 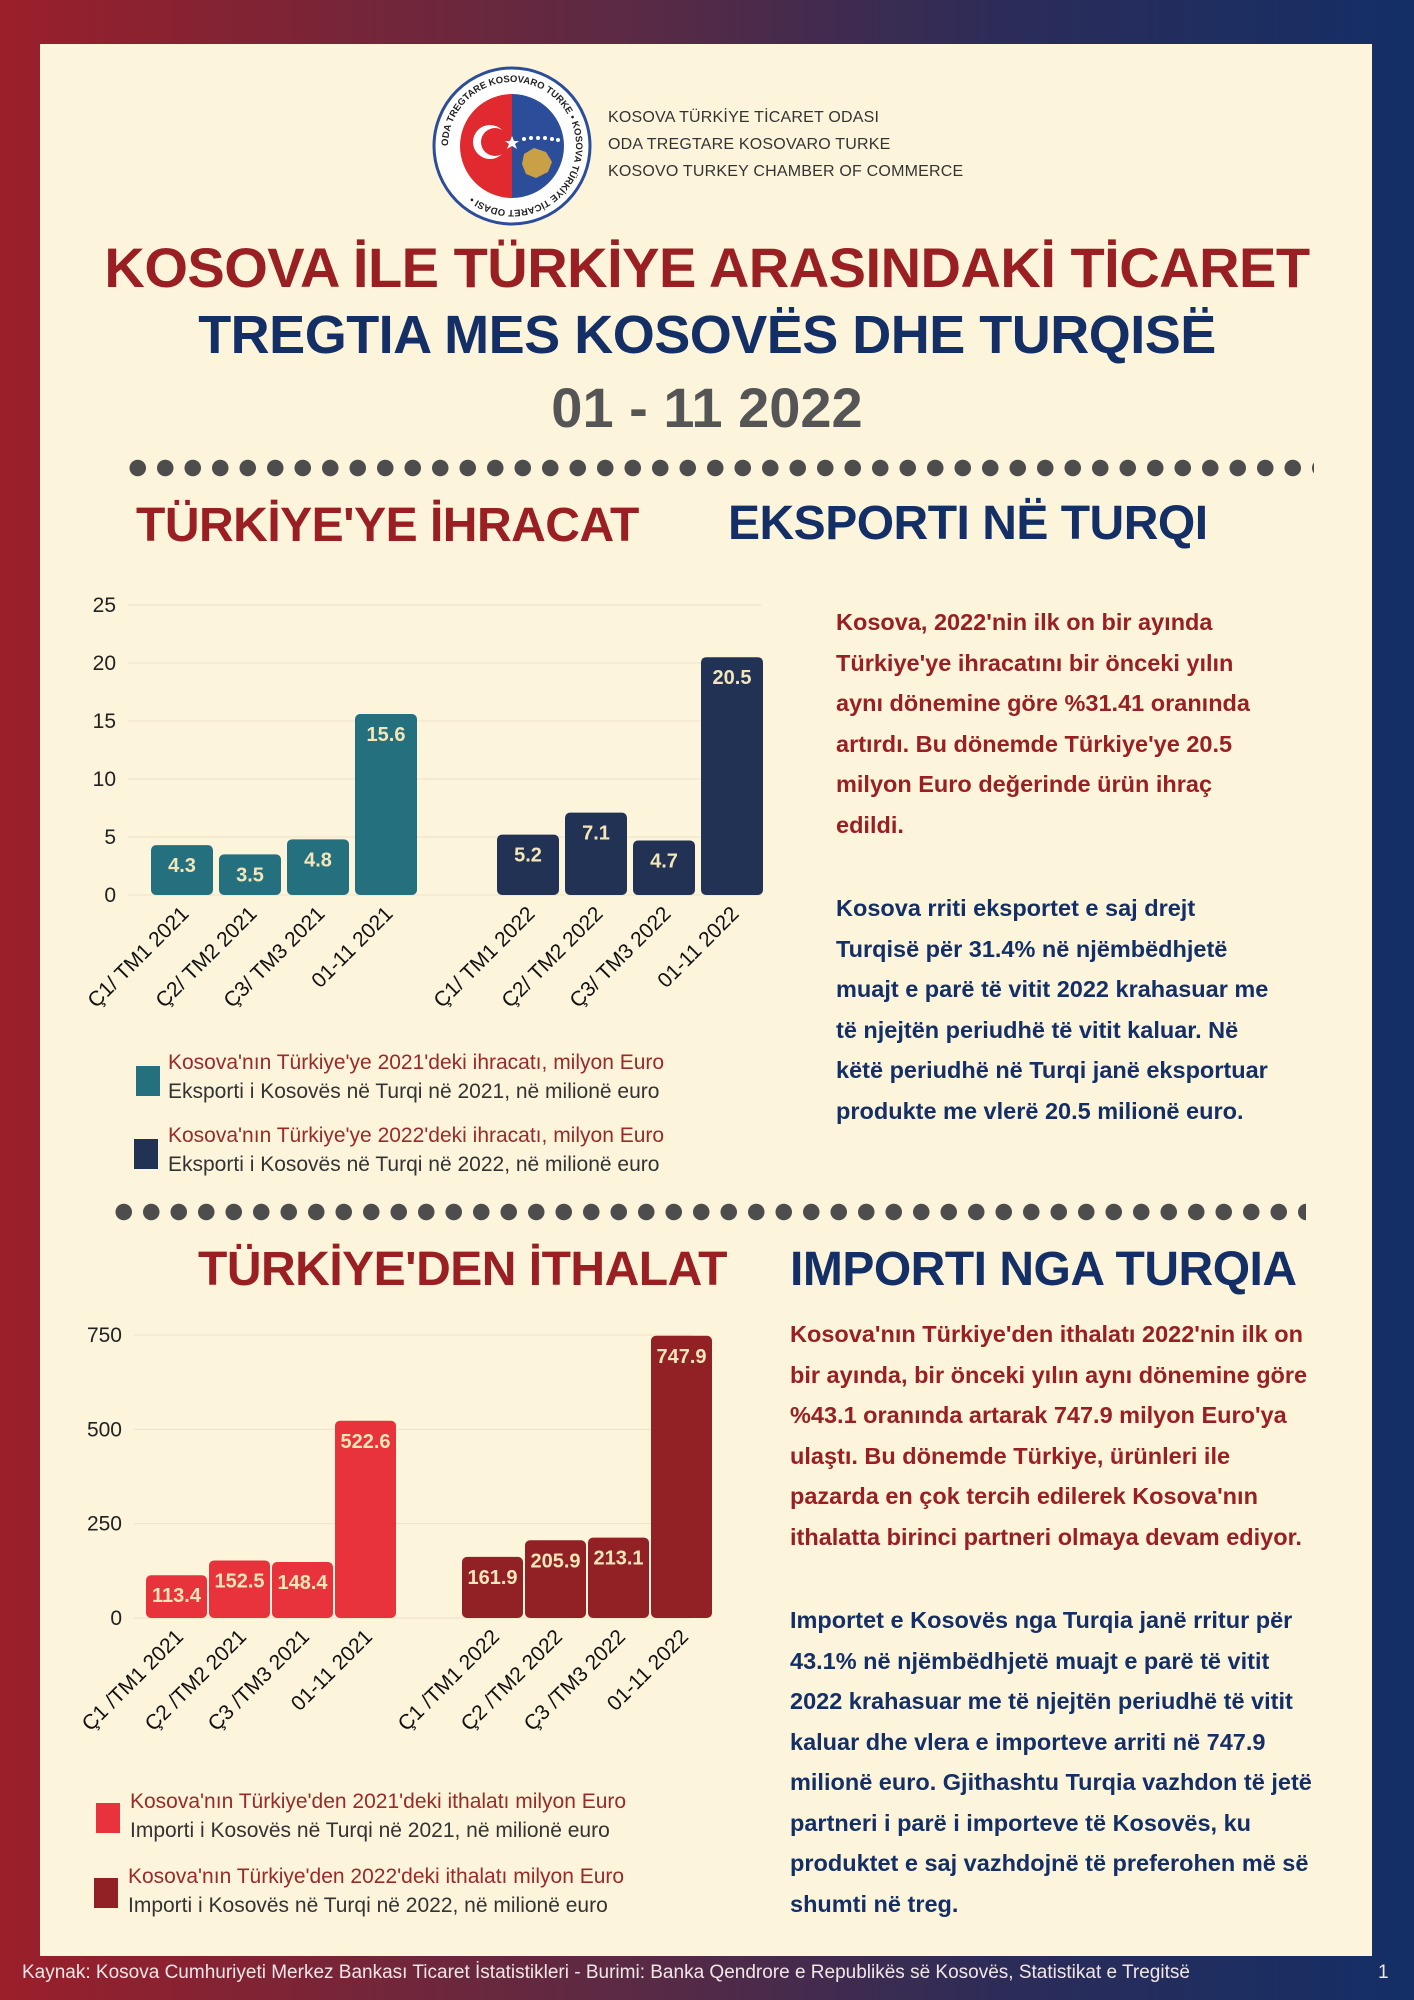 I want to click on bar-value-label: 213.1, so click(x=618, y=1559).